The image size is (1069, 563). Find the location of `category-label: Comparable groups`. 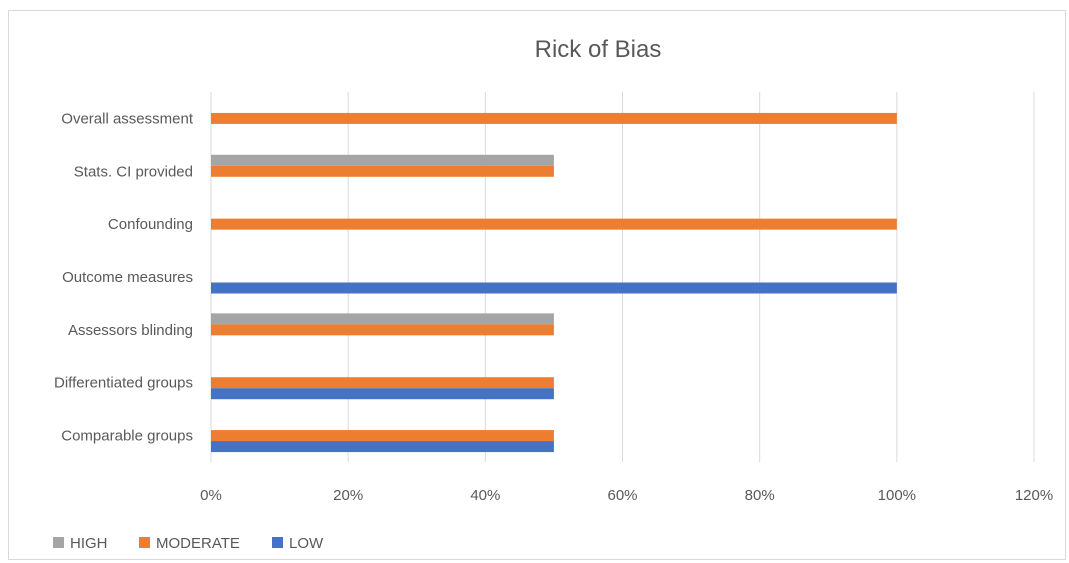

category-label: Comparable groups is located at coordinates (127, 436).